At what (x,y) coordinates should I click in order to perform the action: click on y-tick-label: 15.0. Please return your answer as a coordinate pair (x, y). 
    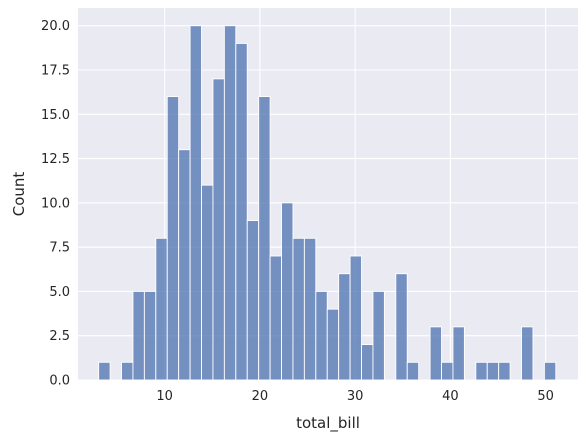
    Looking at the image, I should click on (55, 115).